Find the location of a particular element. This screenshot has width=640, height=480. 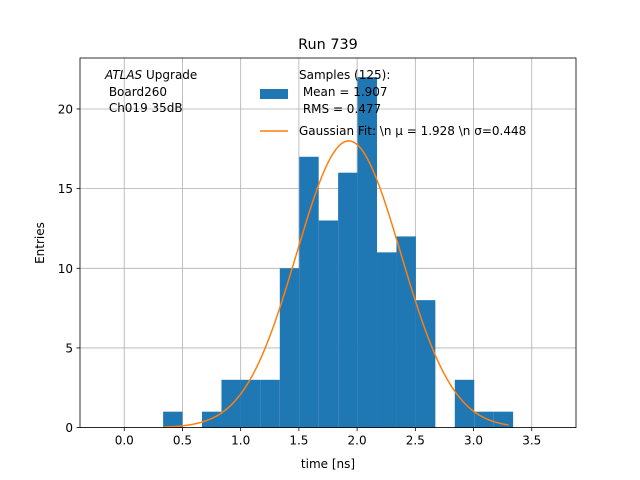

x-tick-label: 2.5 is located at coordinates (415, 441).